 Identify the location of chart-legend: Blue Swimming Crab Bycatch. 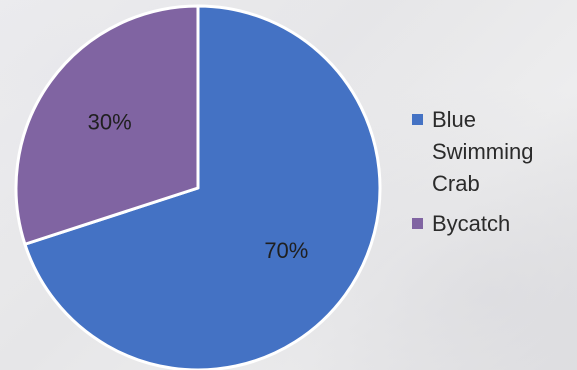
(494, 176).